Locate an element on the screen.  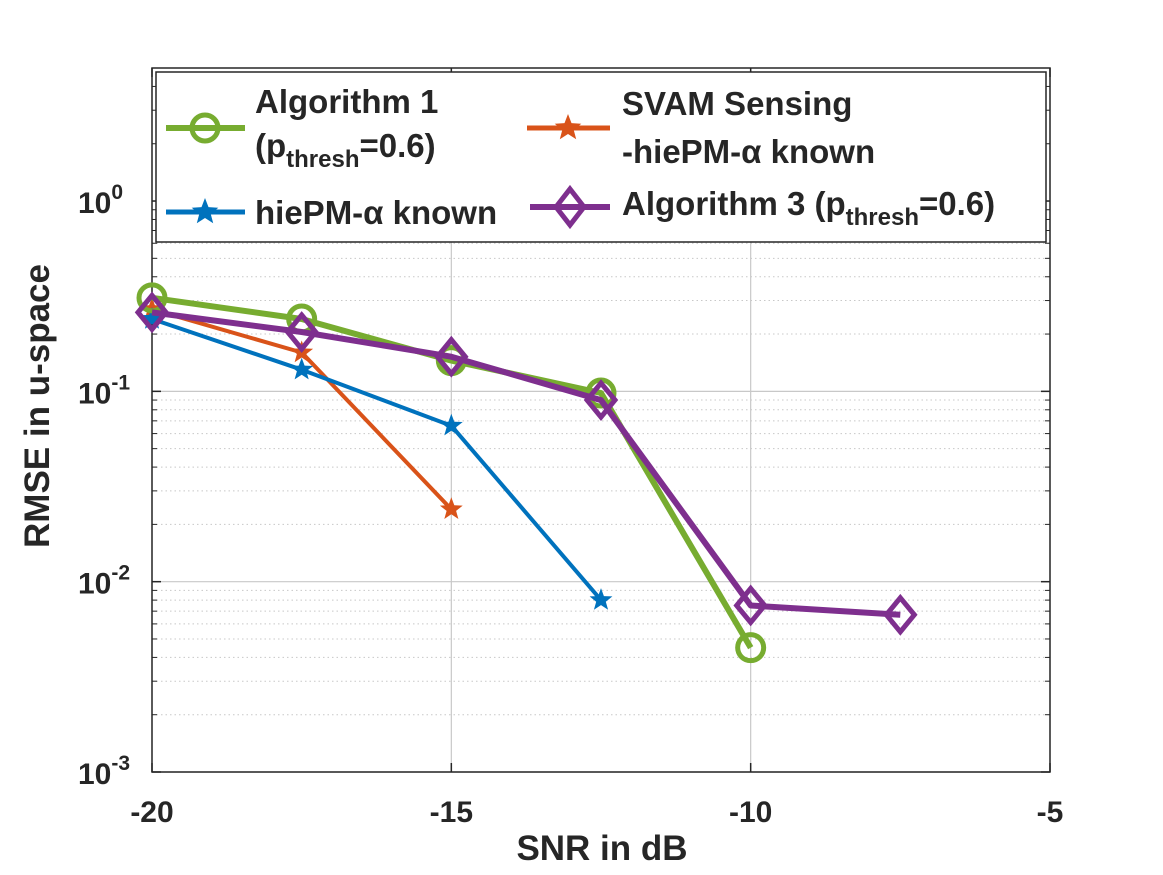
legend-entry-svam-sensing: SVAM Sensing -hiePM-α known is located at coordinates (701, 127).